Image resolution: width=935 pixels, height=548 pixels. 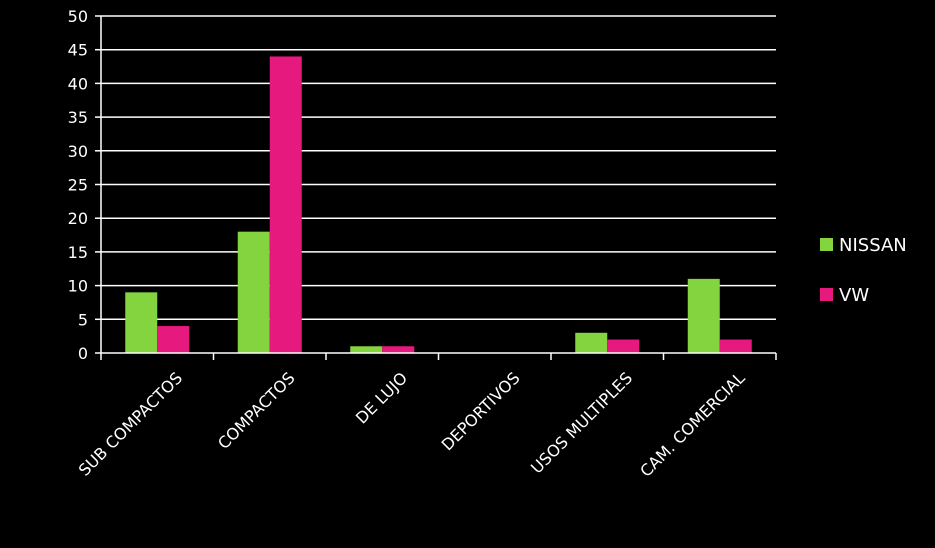 What do you see at coordinates (78, 218) in the screenshot?
I see `y-tick-label: 20` at bounding box center [78, 218].